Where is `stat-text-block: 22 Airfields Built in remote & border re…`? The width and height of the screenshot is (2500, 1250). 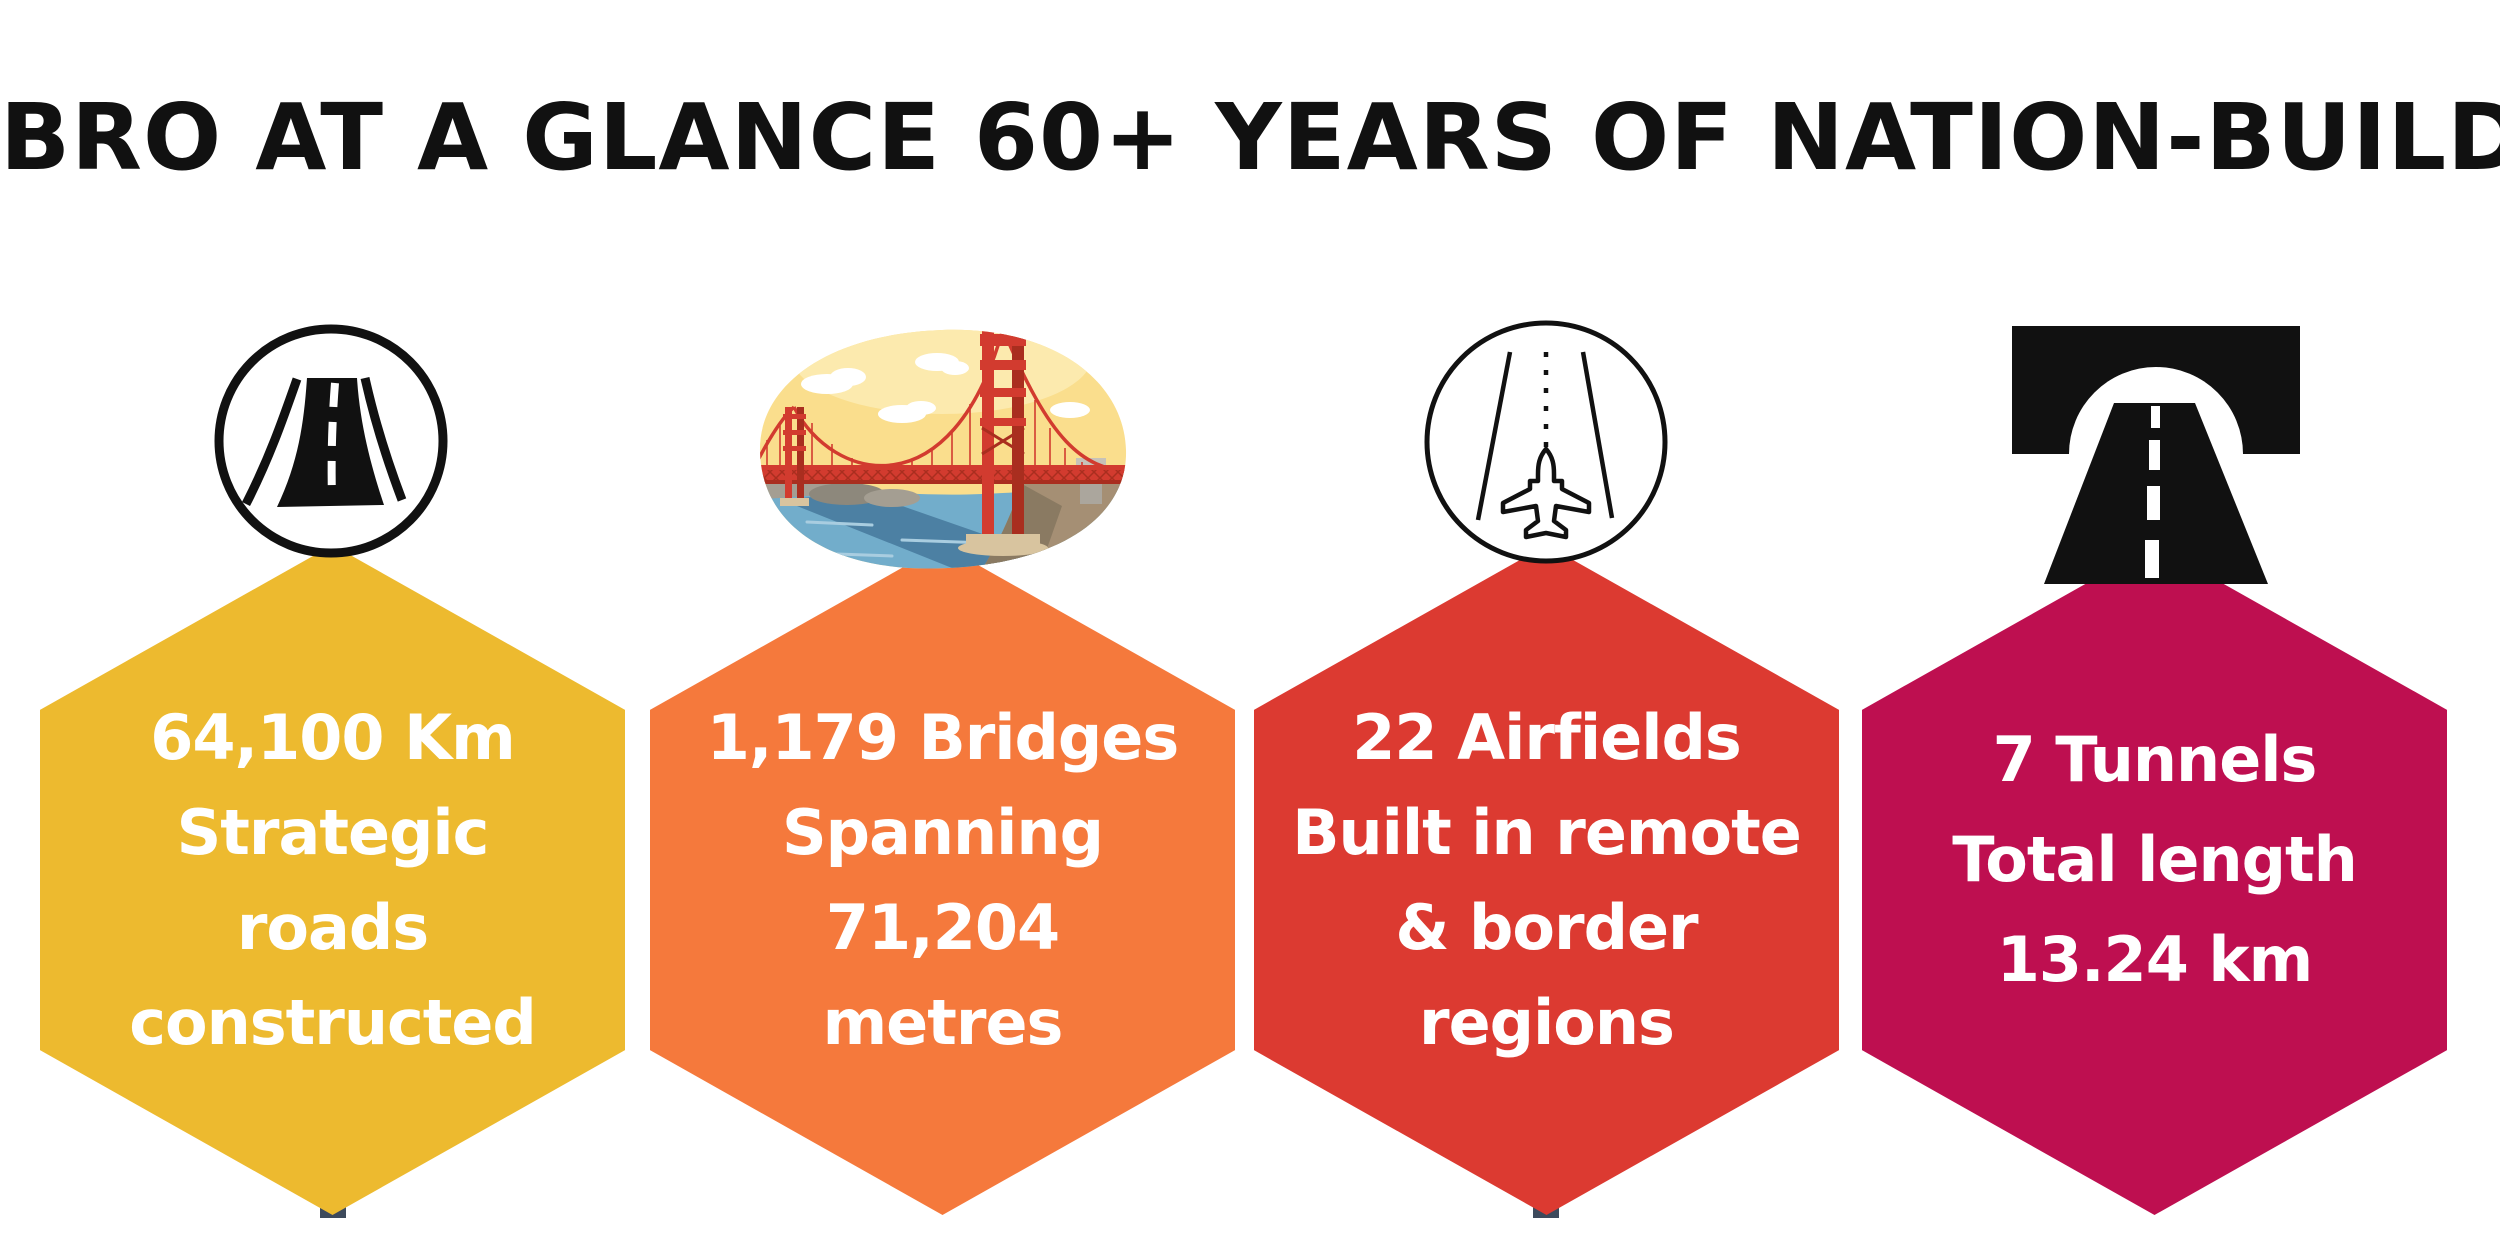
stat-text-block: 22 Airfields Built in remote & border re… is located at coordinates (1546, 880).